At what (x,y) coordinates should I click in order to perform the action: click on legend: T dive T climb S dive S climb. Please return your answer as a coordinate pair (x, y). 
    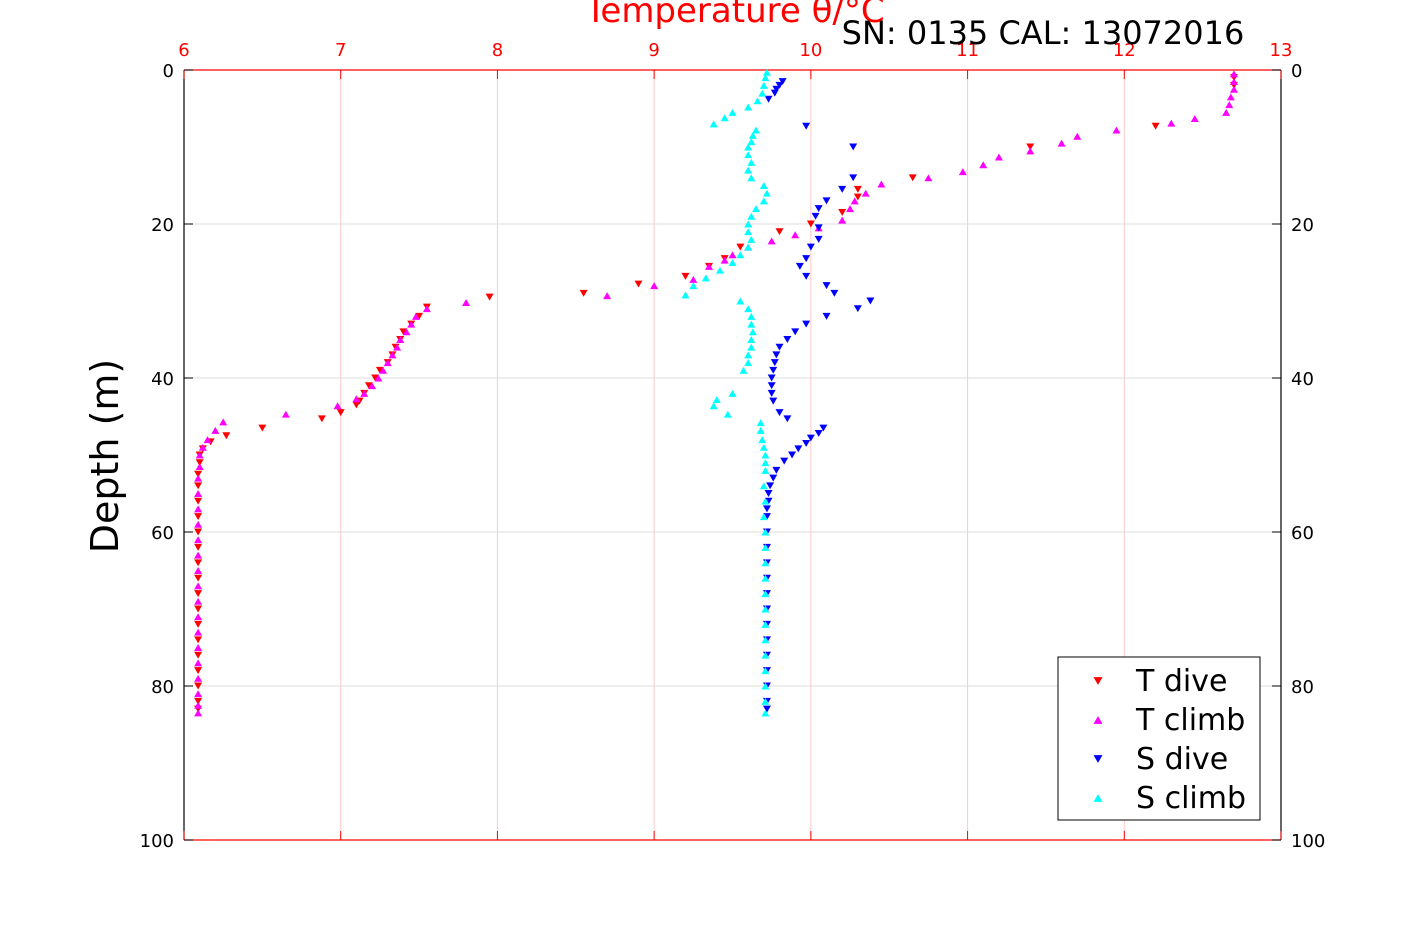
    Looking at the image, I should click on (1159, 738).